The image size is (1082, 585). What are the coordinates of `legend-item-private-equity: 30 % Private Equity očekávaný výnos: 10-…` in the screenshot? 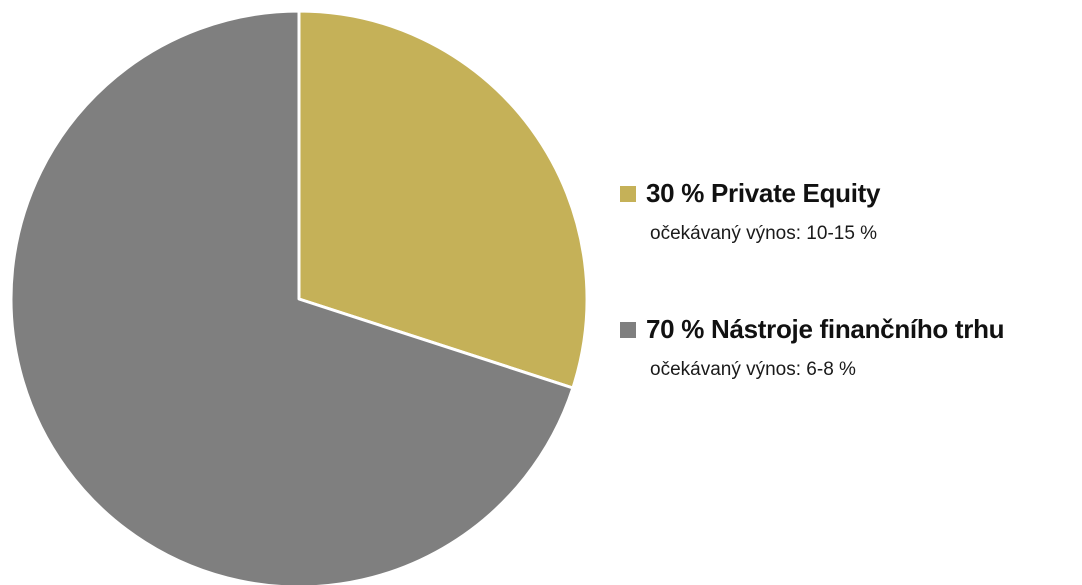 It's located at (850, 211).